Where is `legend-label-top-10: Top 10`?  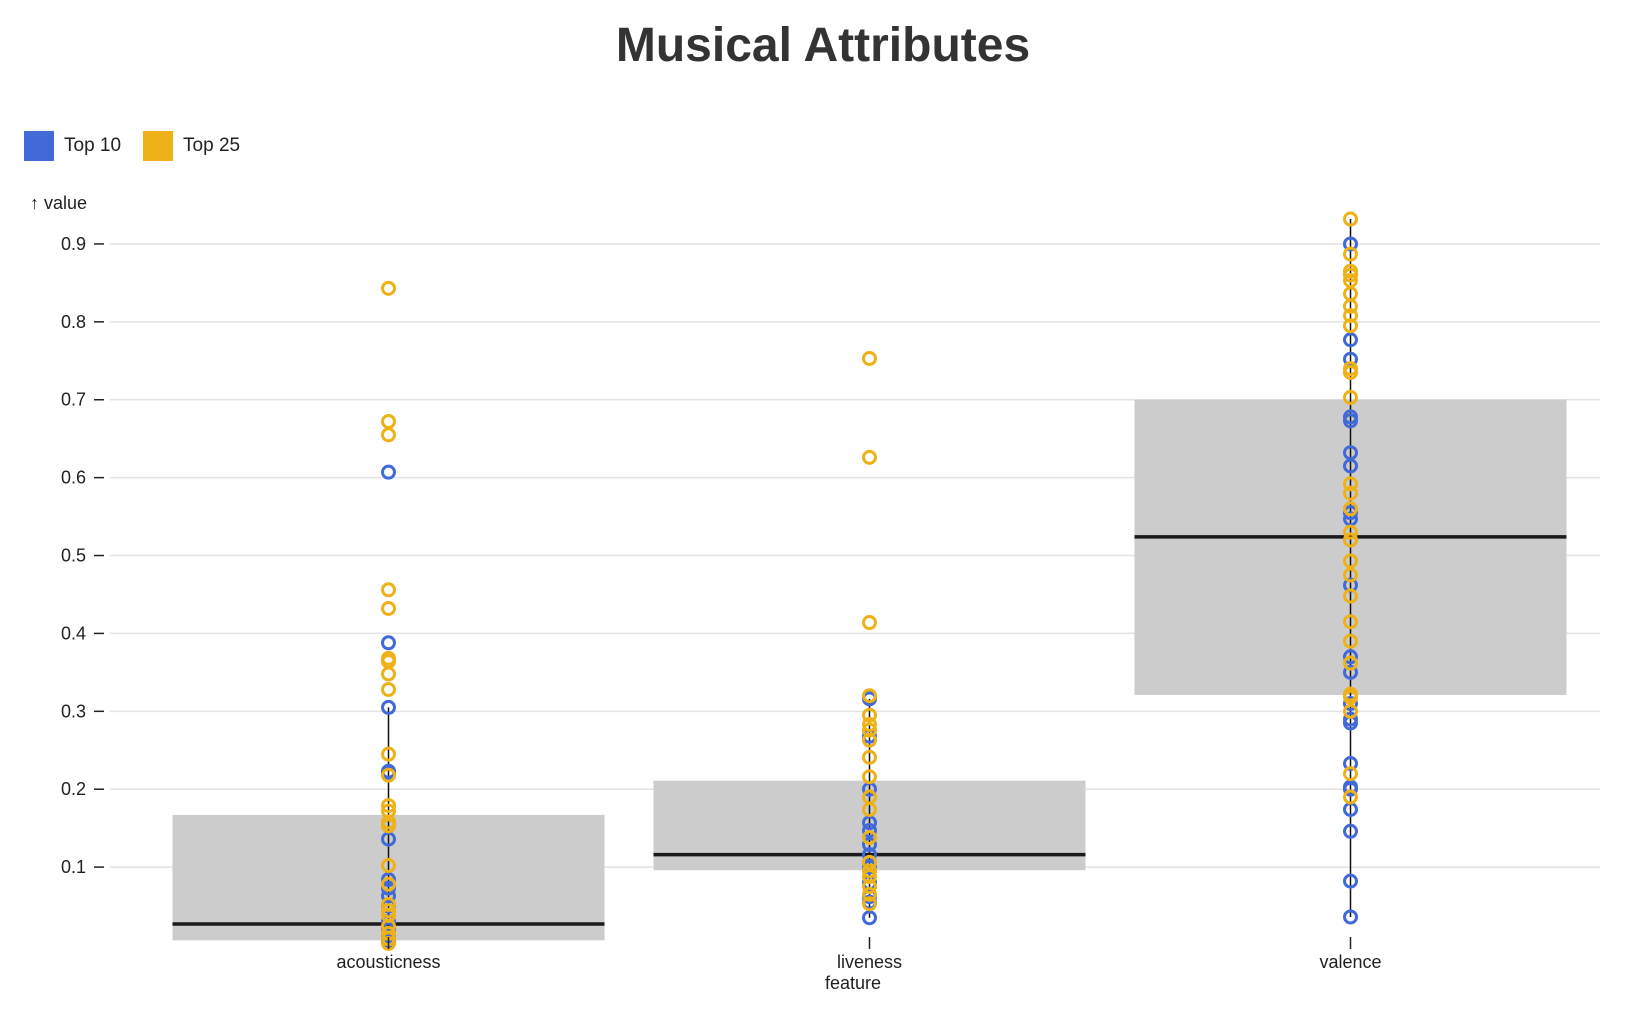 legend-label-top-10: Top 10 is located at coordinates (93, 145).